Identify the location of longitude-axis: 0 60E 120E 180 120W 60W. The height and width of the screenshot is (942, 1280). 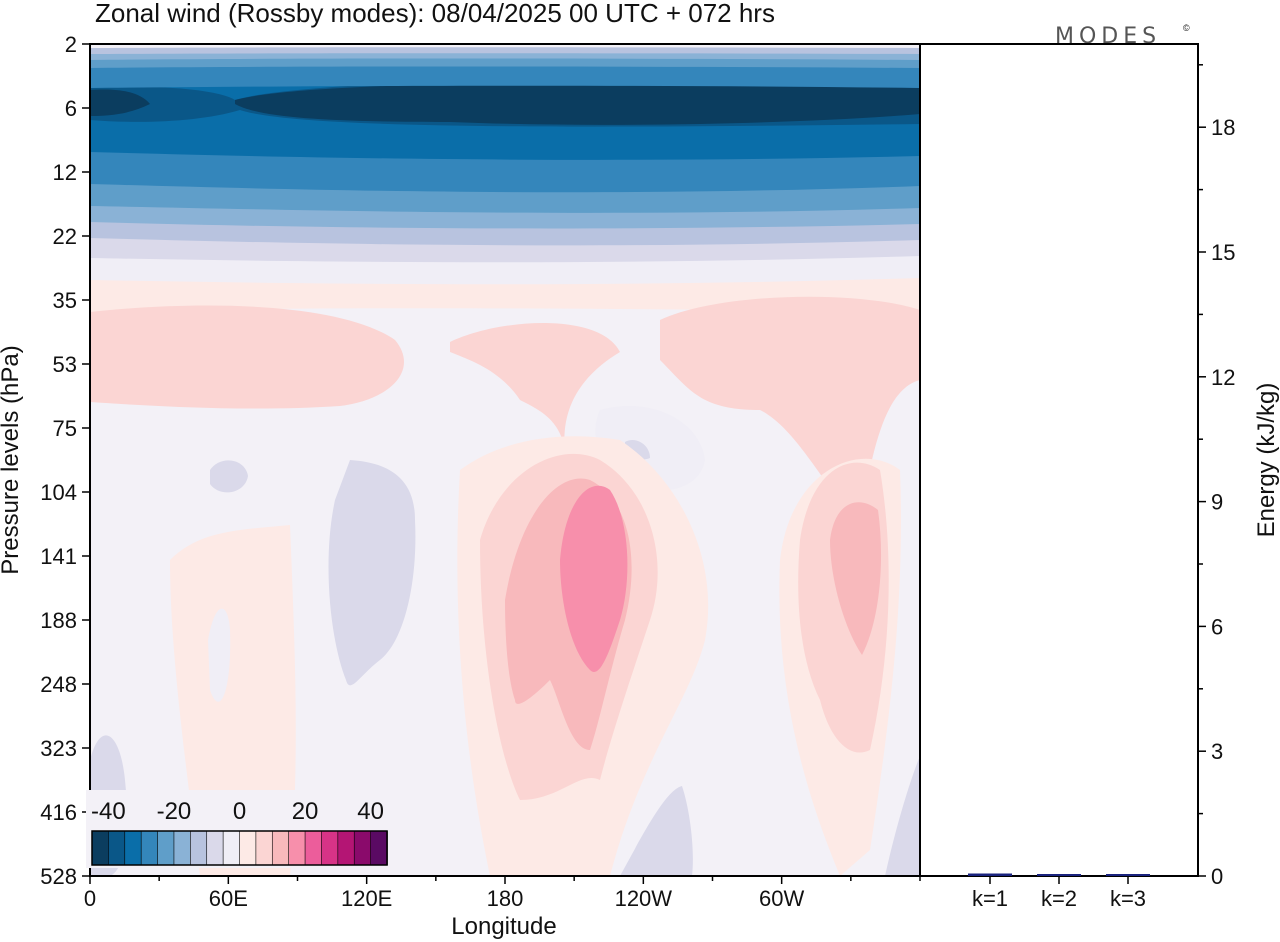
(502, 893).